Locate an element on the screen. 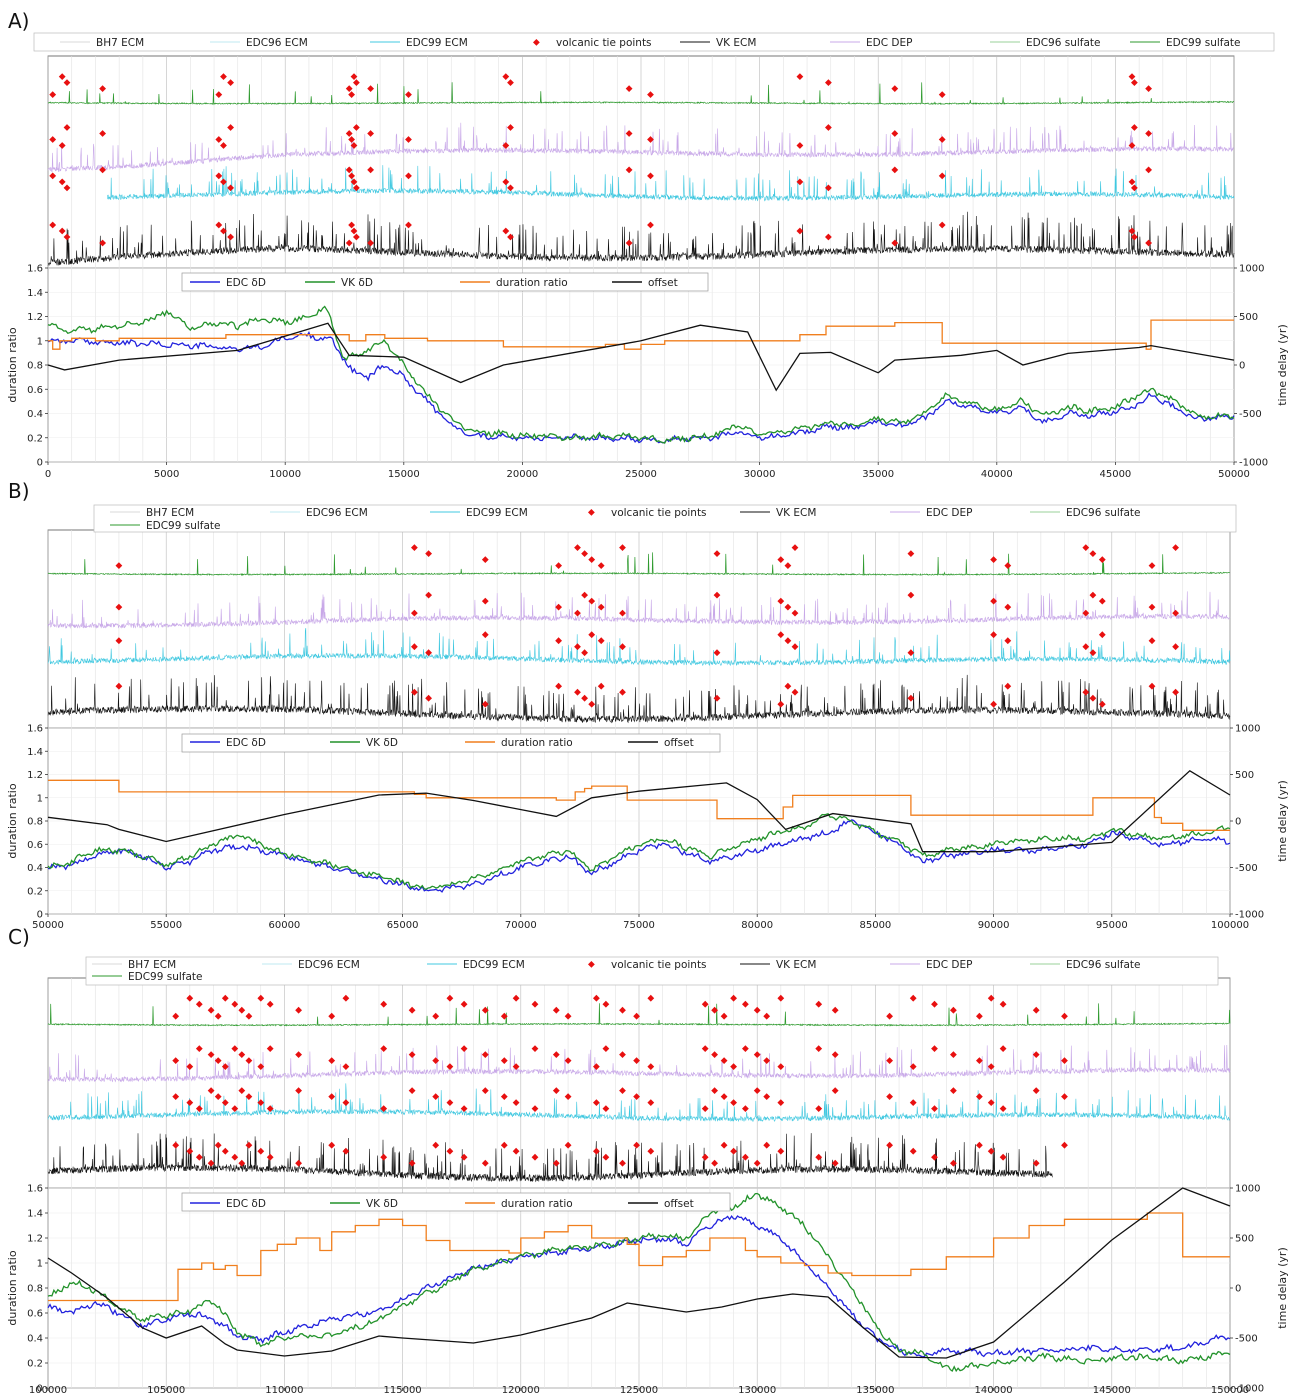  y-tick-label-left: 1.4 is located at coordinates (35, 752).